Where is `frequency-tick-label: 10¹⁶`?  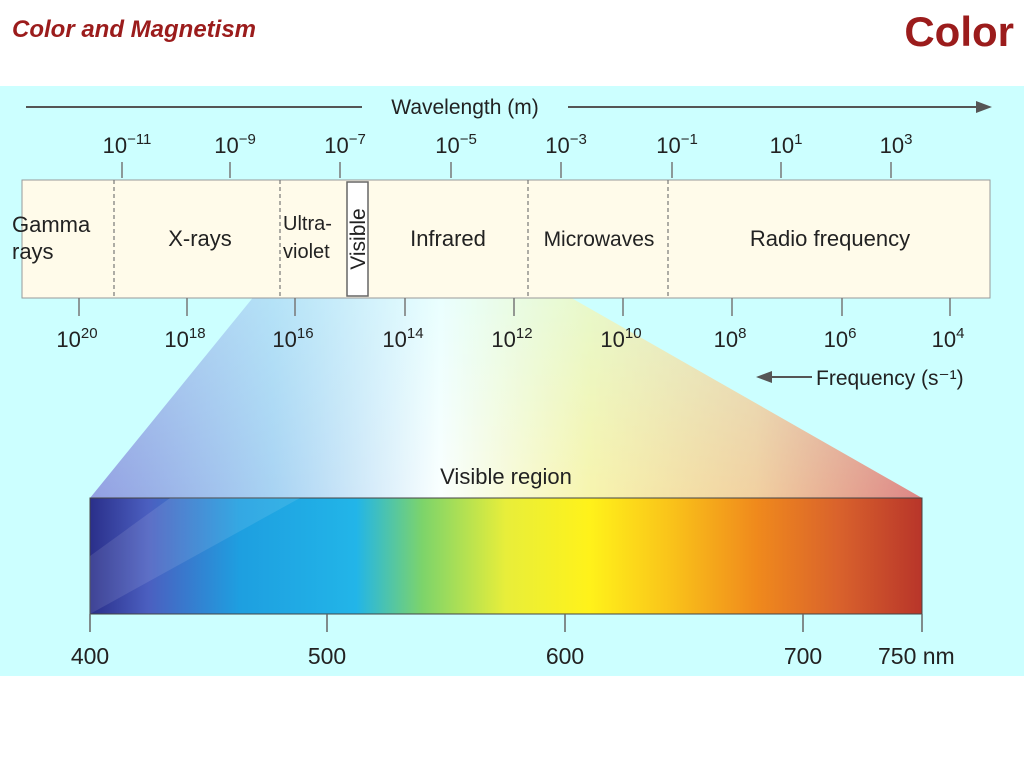
frequency-tick-label: 10¹⁶ is located at coordinates (292, 338).